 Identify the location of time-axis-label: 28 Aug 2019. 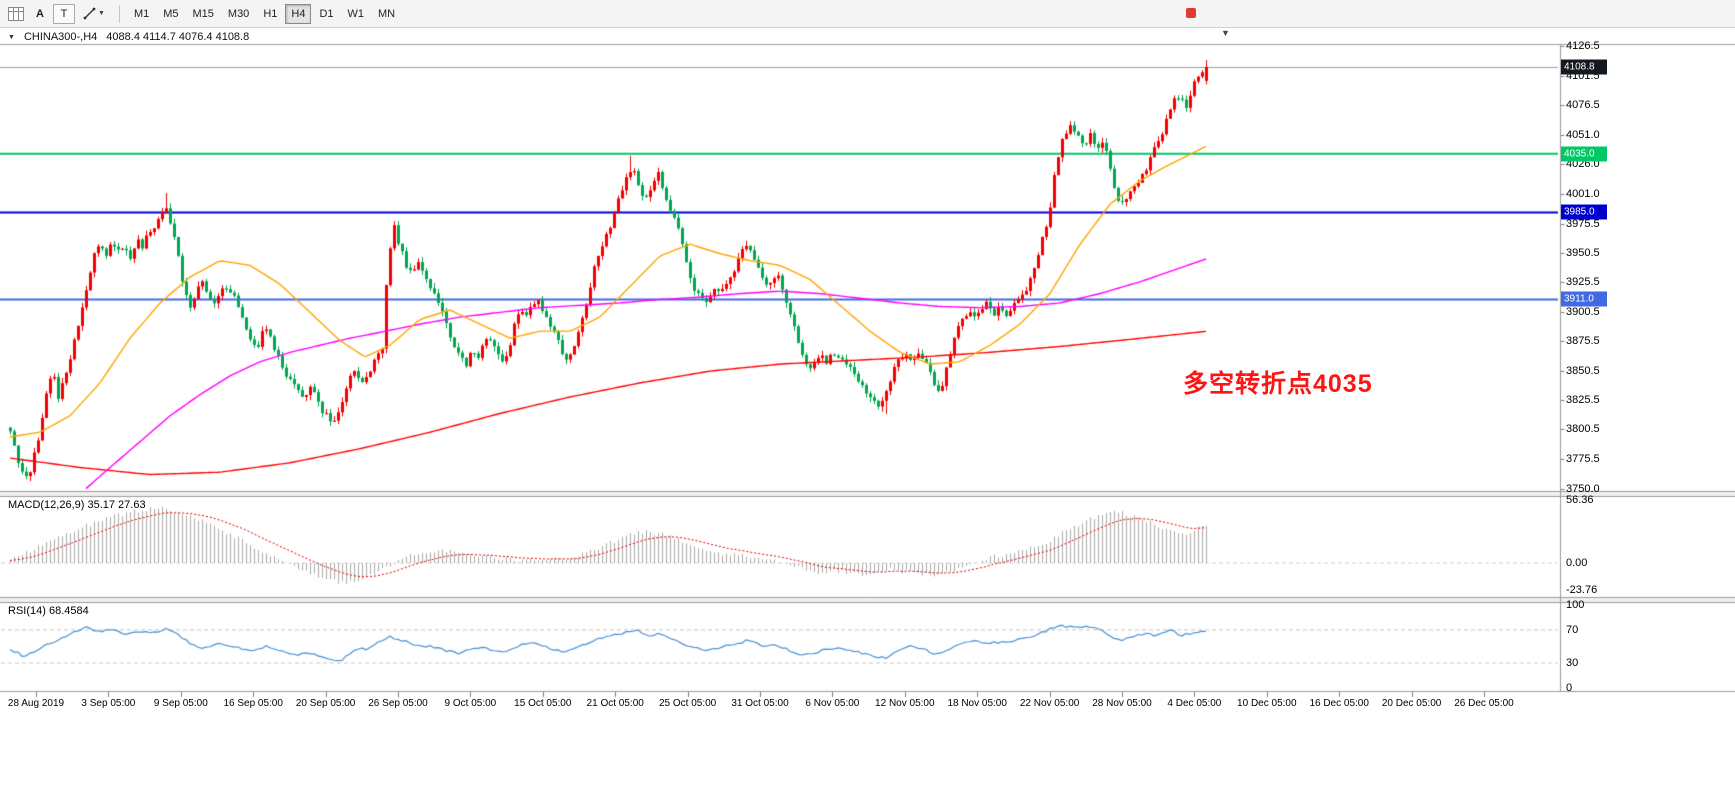
(36, 703).